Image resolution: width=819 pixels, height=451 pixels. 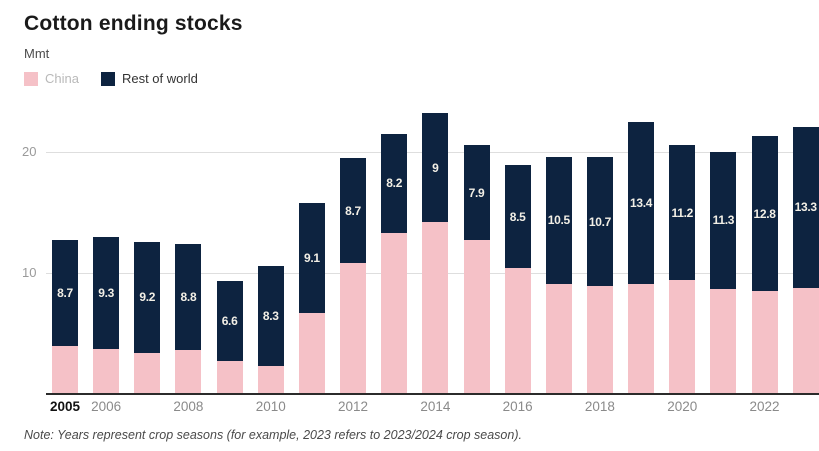 I want to click on bar-2020-rest-of-world-segment: 11.2, so click(x=682, y=212).